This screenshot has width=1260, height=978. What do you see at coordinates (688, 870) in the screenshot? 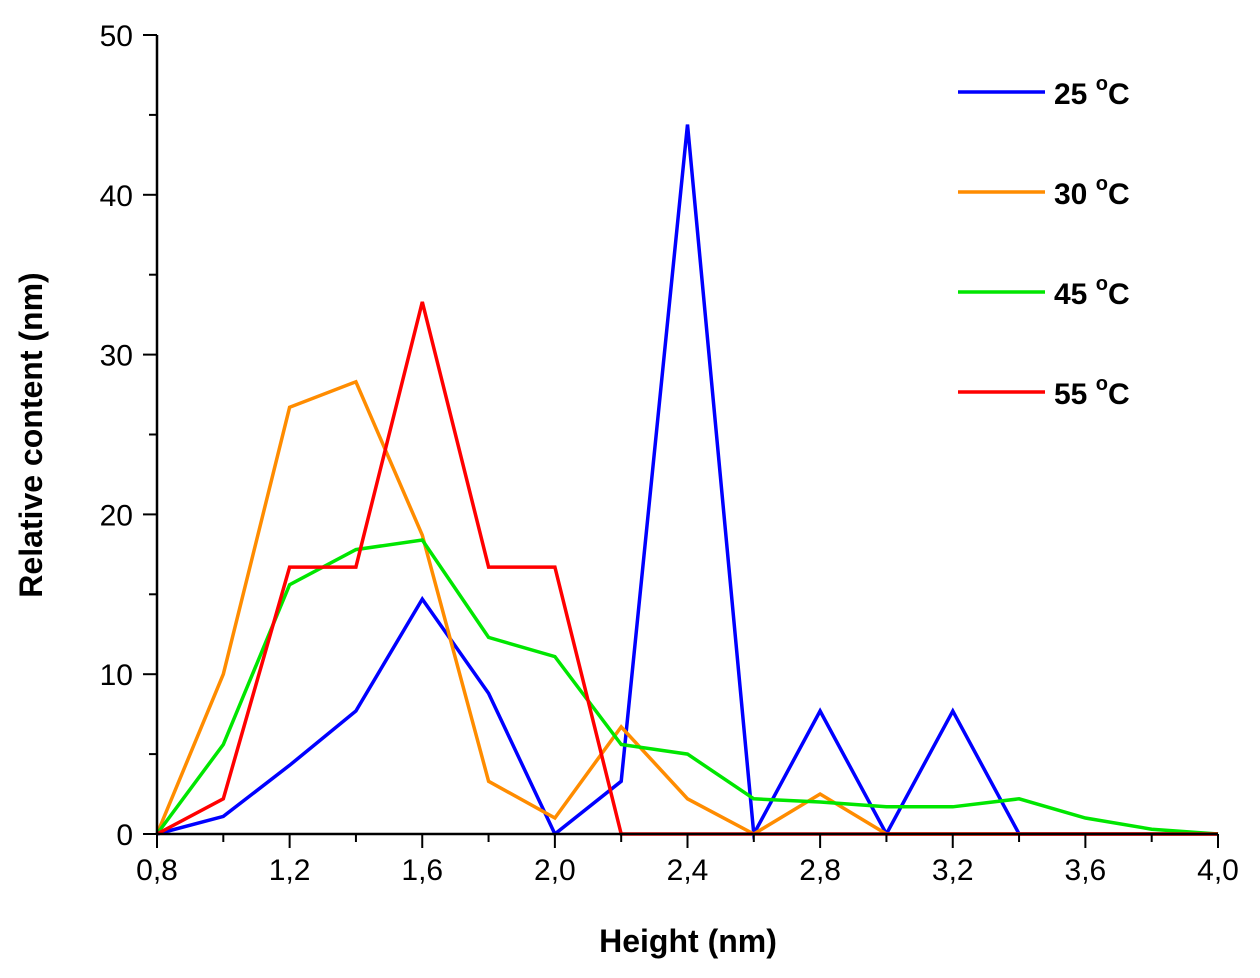
I see `x-tick-label: 2,4` at bounding box center [688, 870].